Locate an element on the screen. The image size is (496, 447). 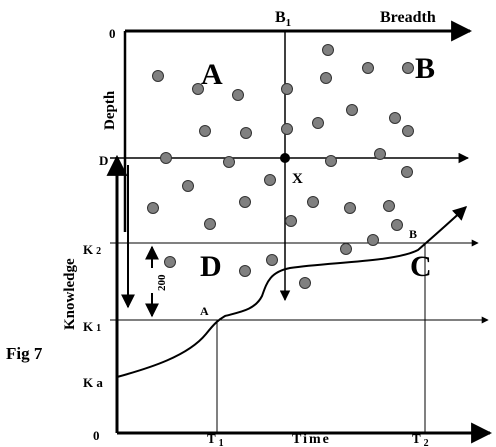
interval-label: 200 is located at coordinates (162, 282).